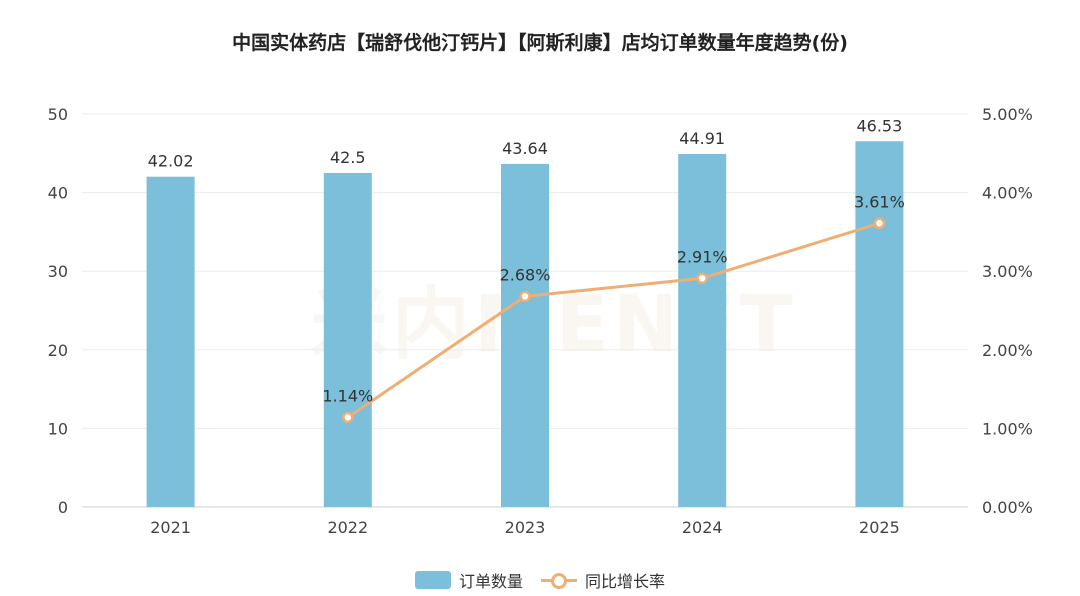  What do you see at coordinates (702, 138) in the screenshot?
I see `bar-value-label: 44.91` at bounding box center [702, 138].